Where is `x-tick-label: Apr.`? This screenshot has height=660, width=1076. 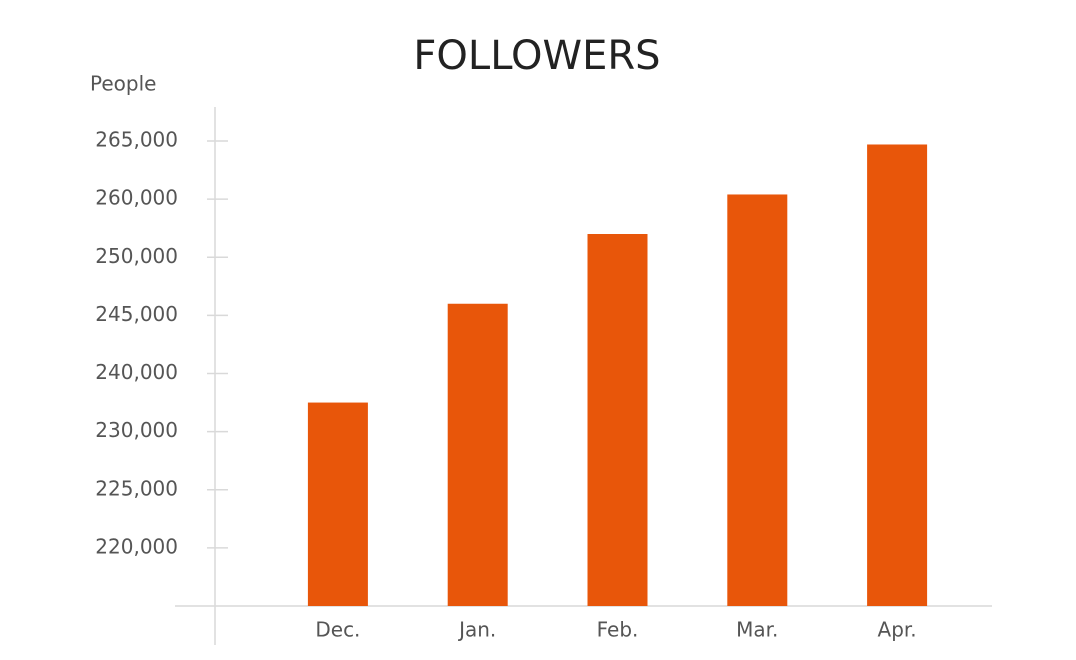
x-tick-label: Apr. is located at coordinates (897, 630).